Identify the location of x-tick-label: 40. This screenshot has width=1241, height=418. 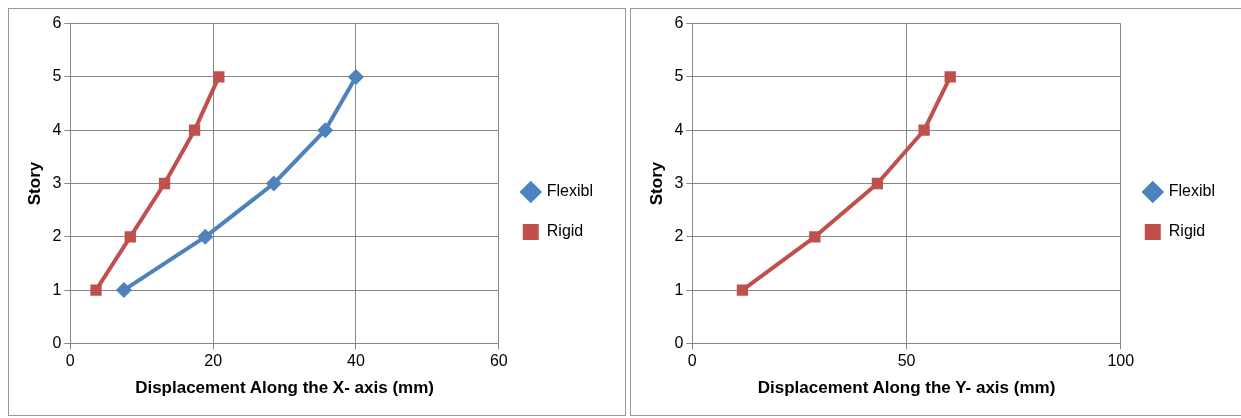
(356, 361).